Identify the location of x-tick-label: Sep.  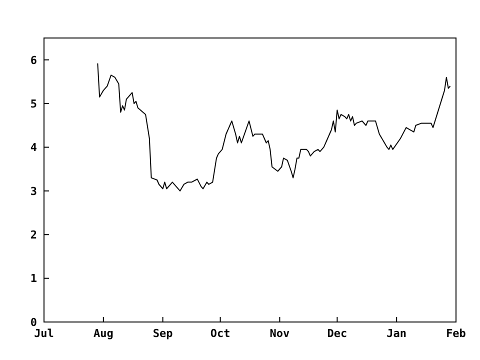
(163, 333).